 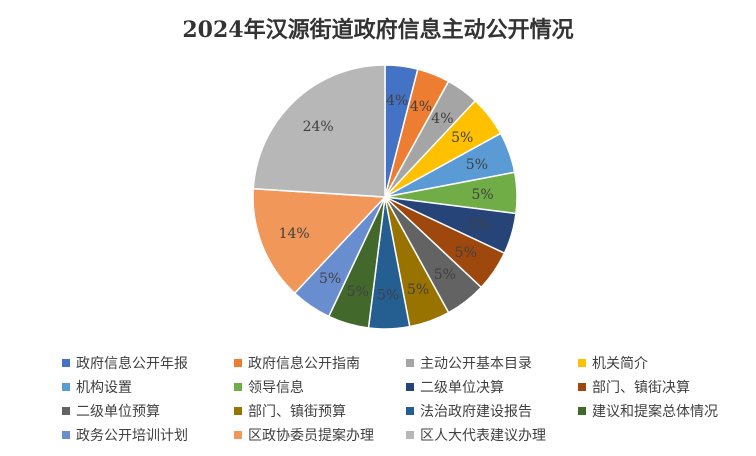 I want to click on legend-label: 法治政府建设报告, so click(x=476, y=412).